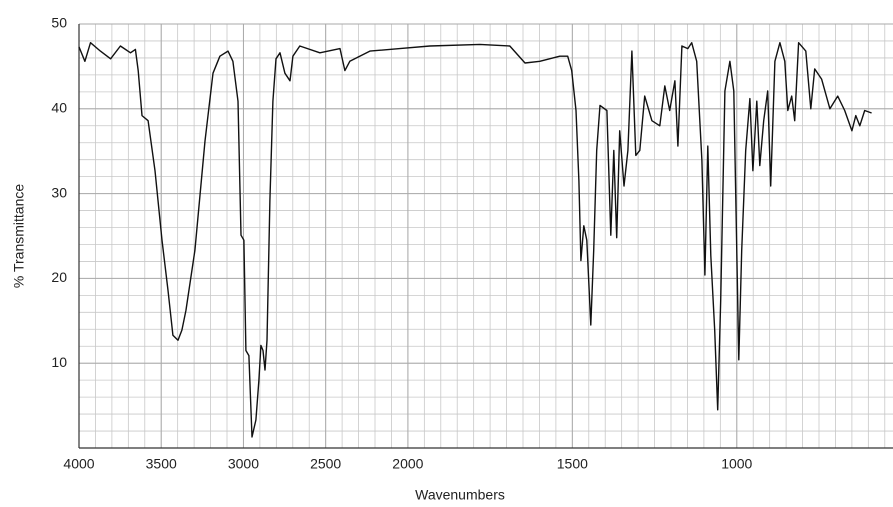  I want to click on y-tick-label: 40, so click(59, 108).